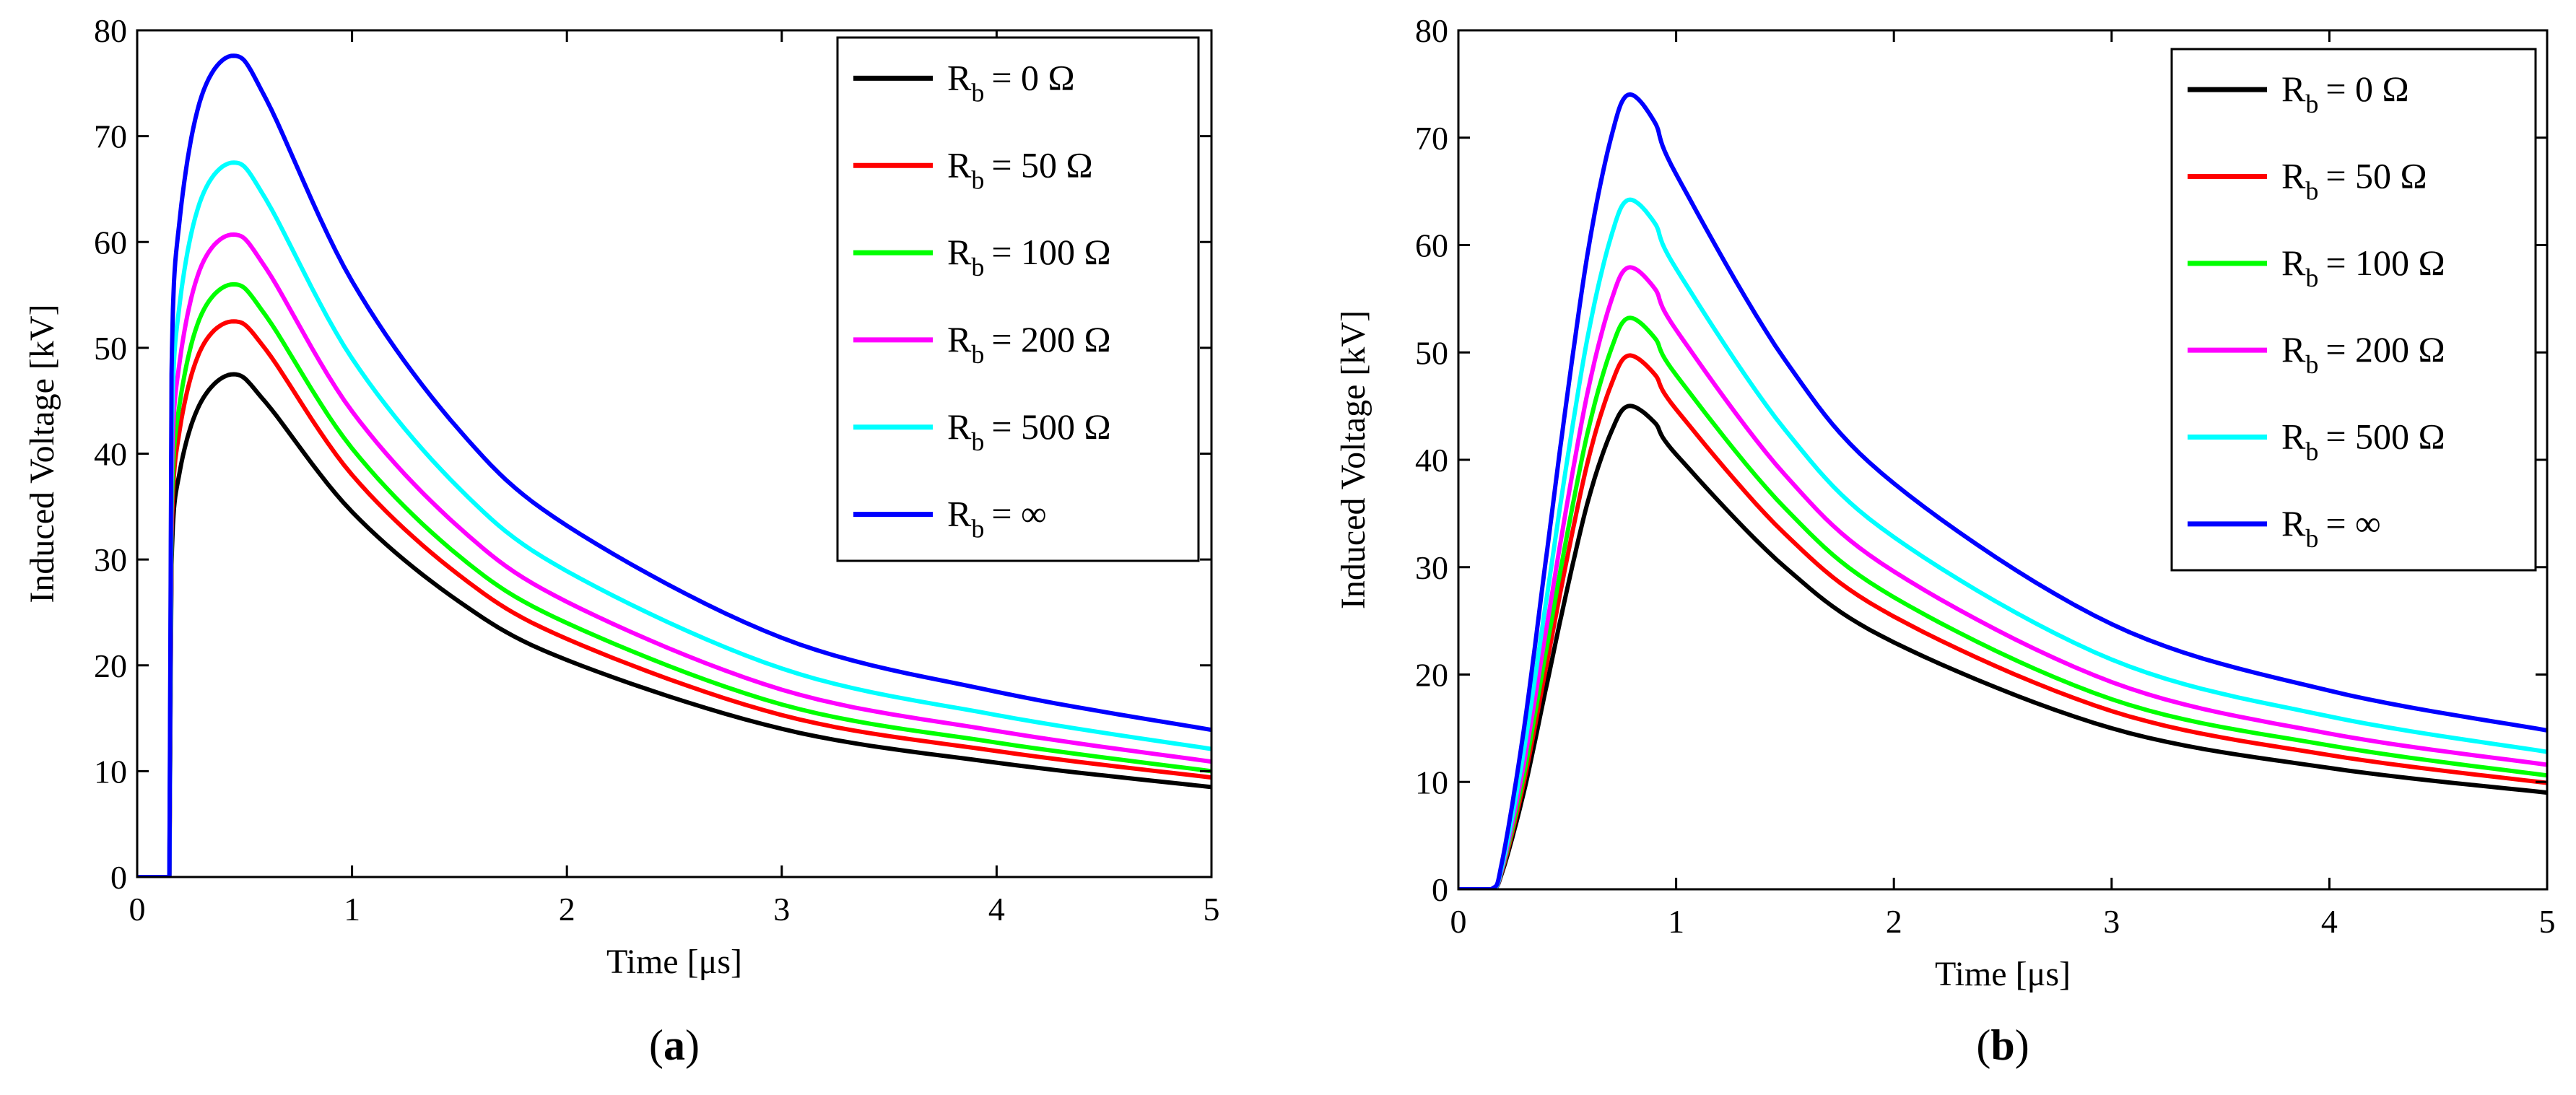 Image resolution: width=2576 pixels, height=1095 pixels. Describe the element at coordinates (674, 1045) in the screenshot. I see `panel-label: (a)` at that location.